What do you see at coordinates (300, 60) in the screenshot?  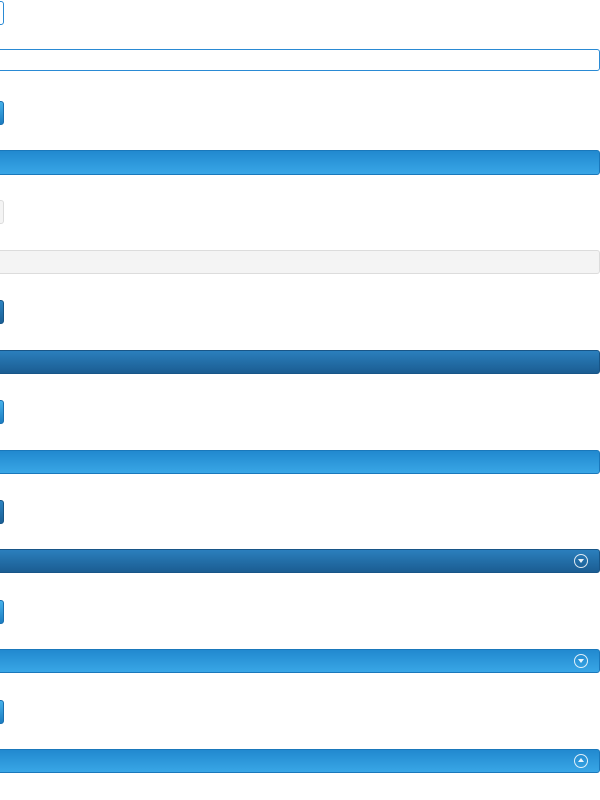 I see `outline-block-button` at bounding box center [300, 60].